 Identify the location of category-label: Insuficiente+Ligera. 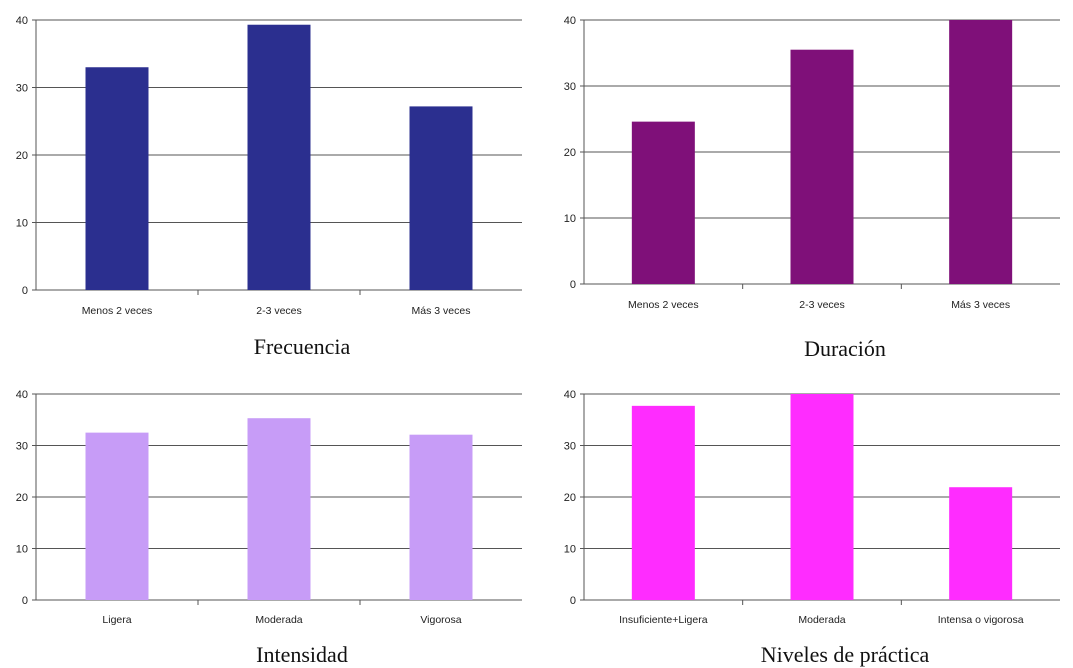
(663, 620).